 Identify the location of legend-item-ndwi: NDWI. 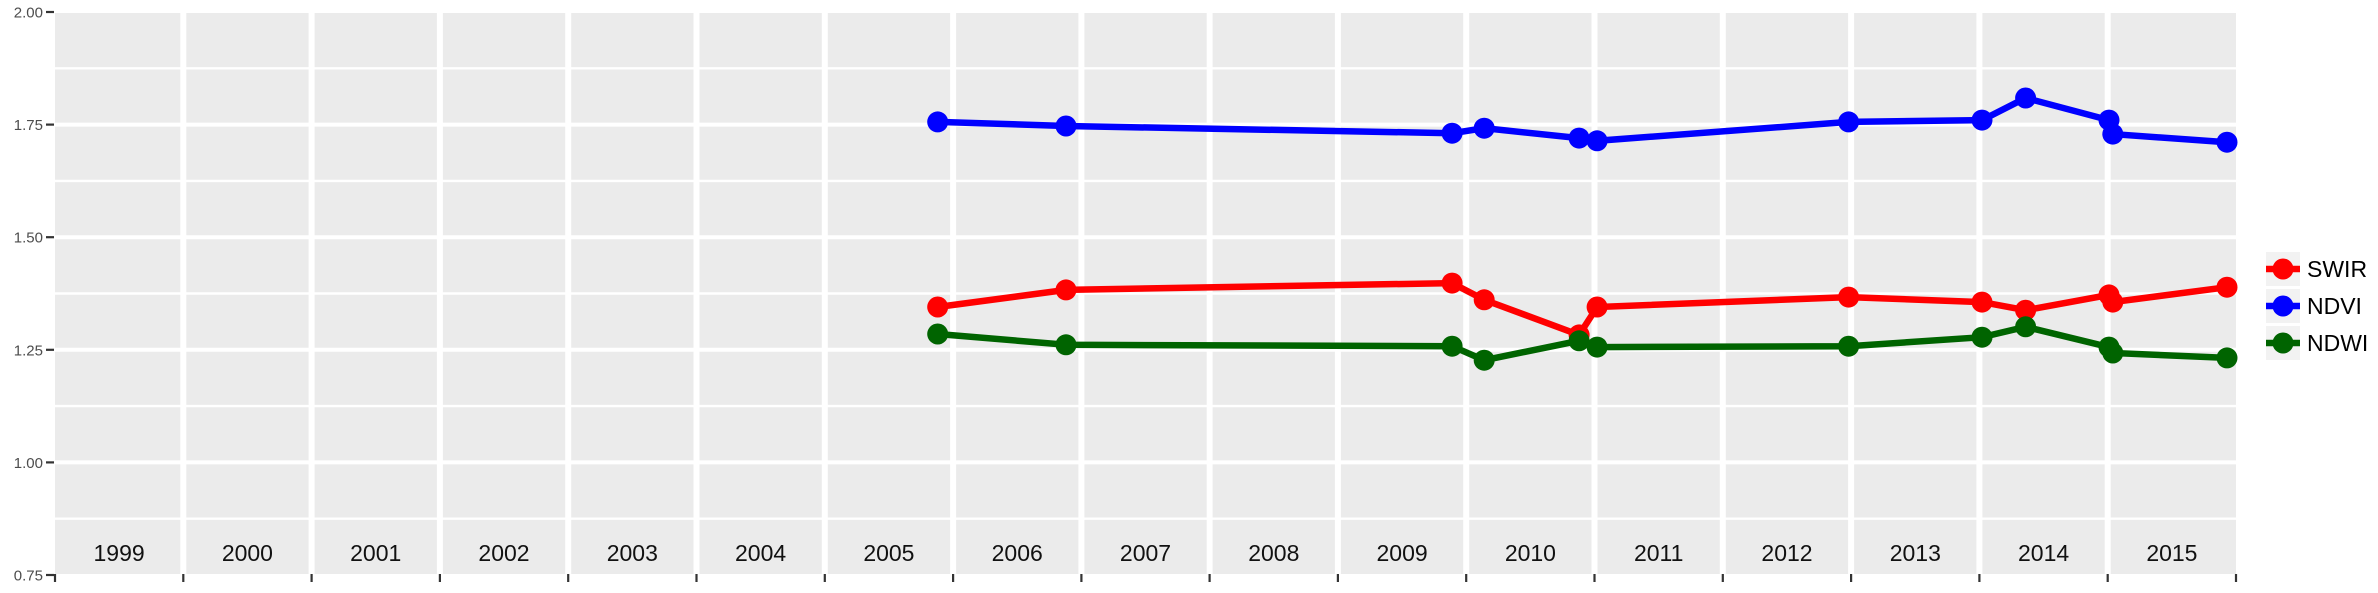
(2317, 343).